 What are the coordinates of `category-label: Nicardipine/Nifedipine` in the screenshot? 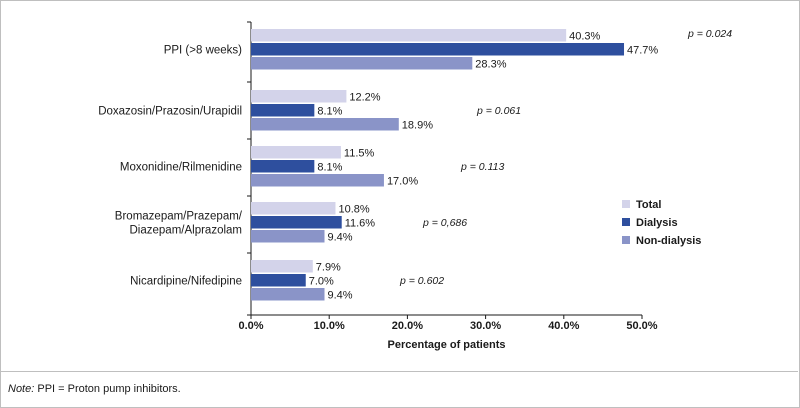 It's located at (186, 281).